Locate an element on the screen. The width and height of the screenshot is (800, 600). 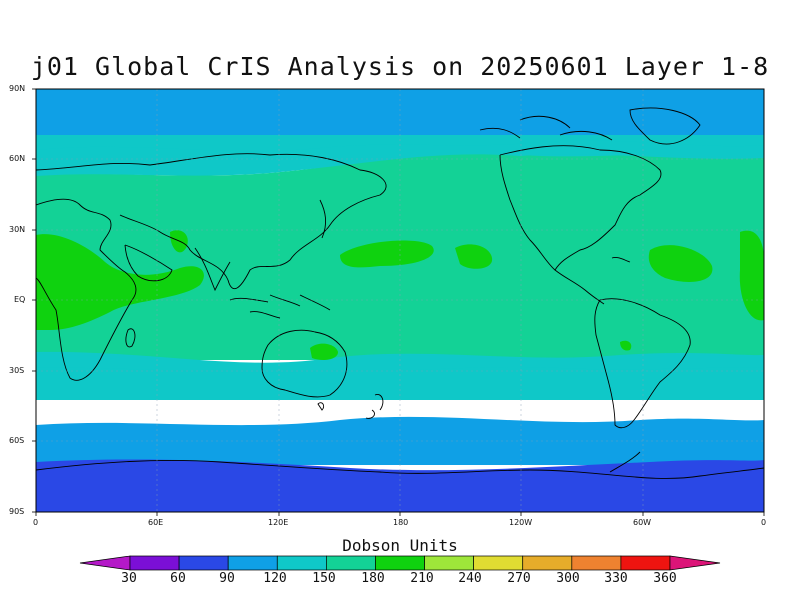
lat-label: EQ is located at coordinates (20, 299).